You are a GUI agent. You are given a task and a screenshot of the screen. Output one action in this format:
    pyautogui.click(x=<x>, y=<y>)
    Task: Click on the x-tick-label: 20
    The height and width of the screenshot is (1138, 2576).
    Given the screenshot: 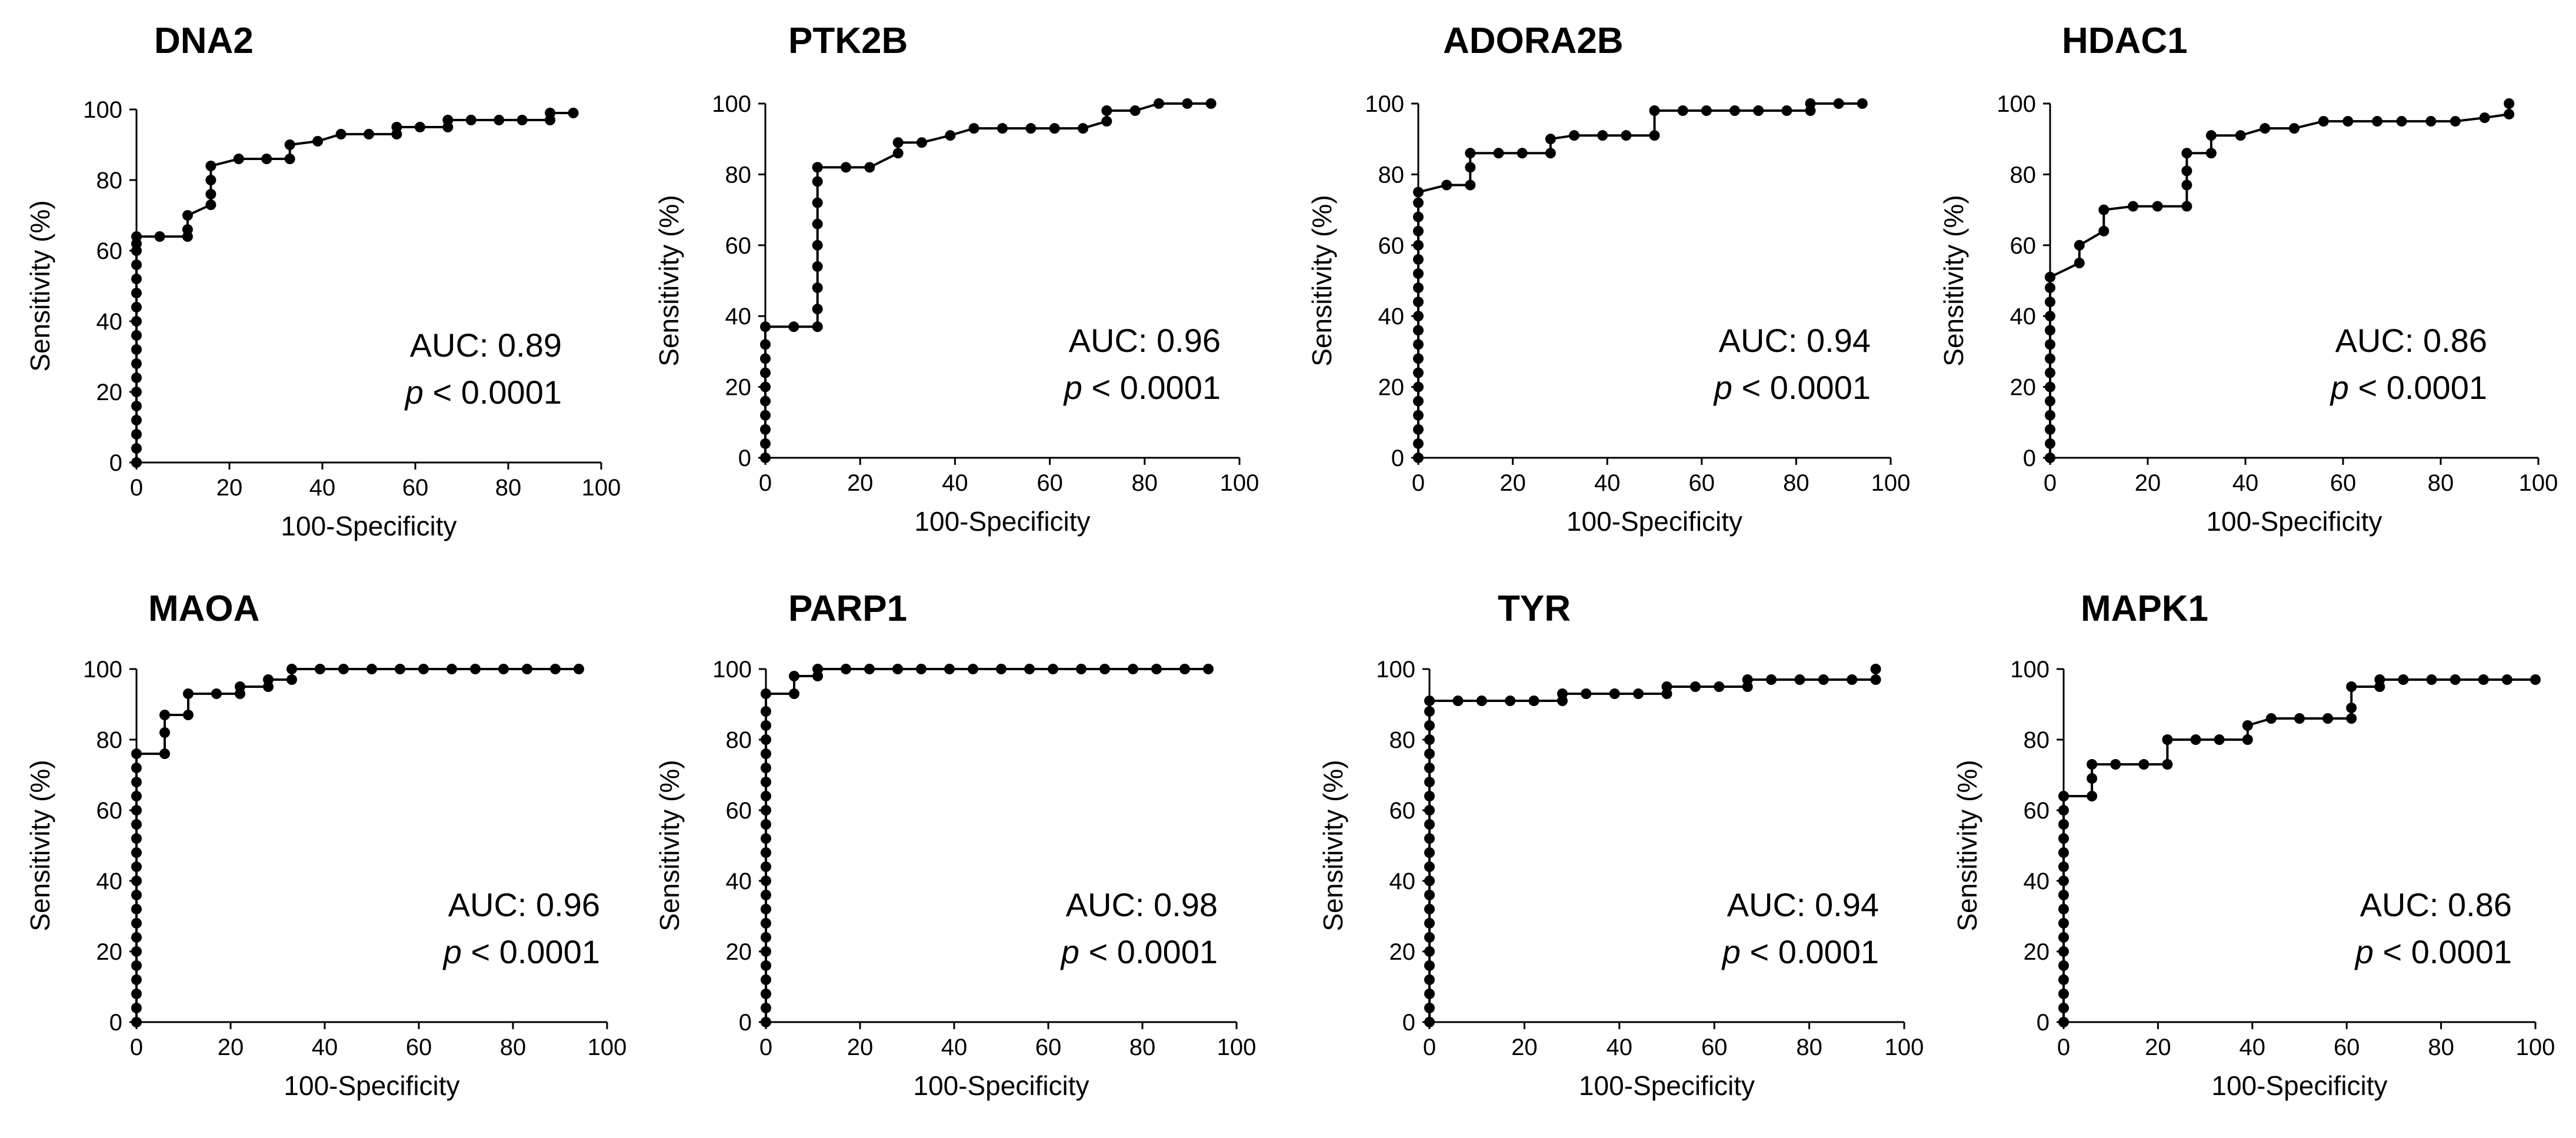 What is the action you would take?
    pyautogui.click(x=230, y=488)
    